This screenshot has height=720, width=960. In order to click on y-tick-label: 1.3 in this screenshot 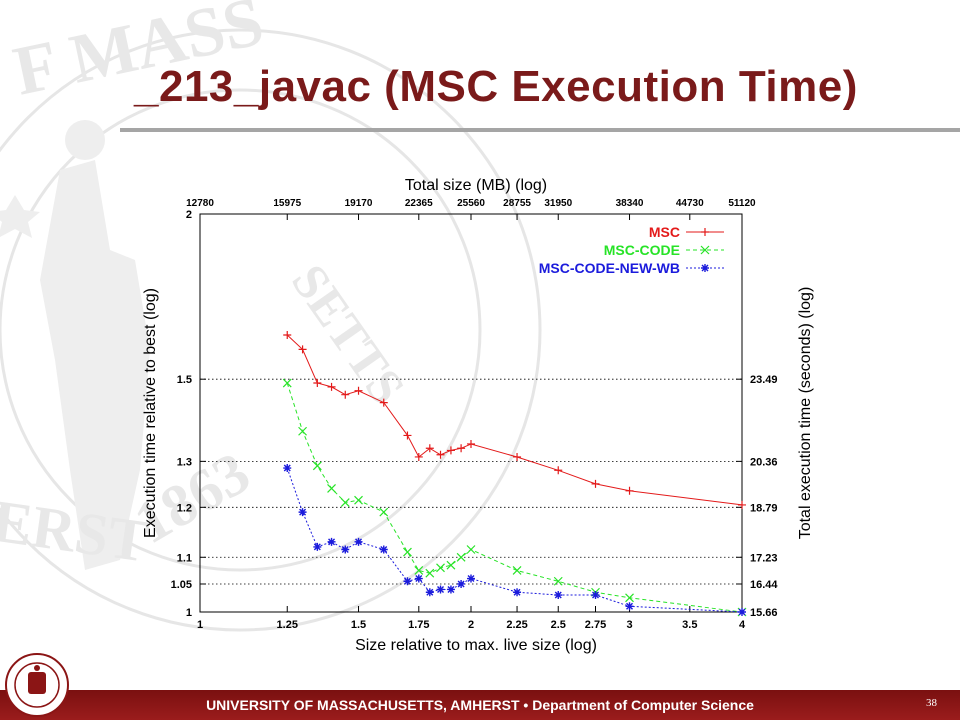, I will do `click(184, 462)`.